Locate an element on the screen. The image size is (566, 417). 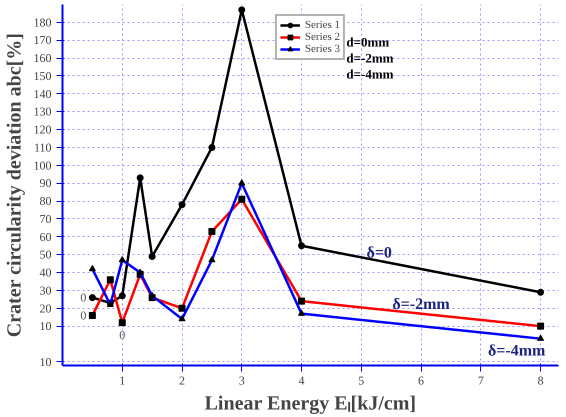
annotation: δ=0 is located at coordinates (379, 253).